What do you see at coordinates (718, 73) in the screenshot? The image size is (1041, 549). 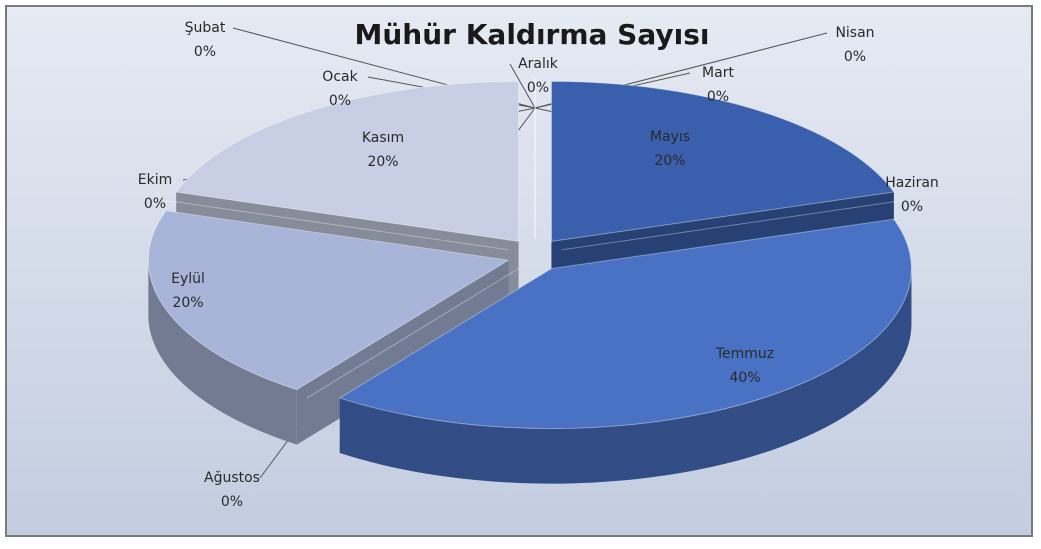 I see `slice-label: Mart` at bounding box center [718, 73].